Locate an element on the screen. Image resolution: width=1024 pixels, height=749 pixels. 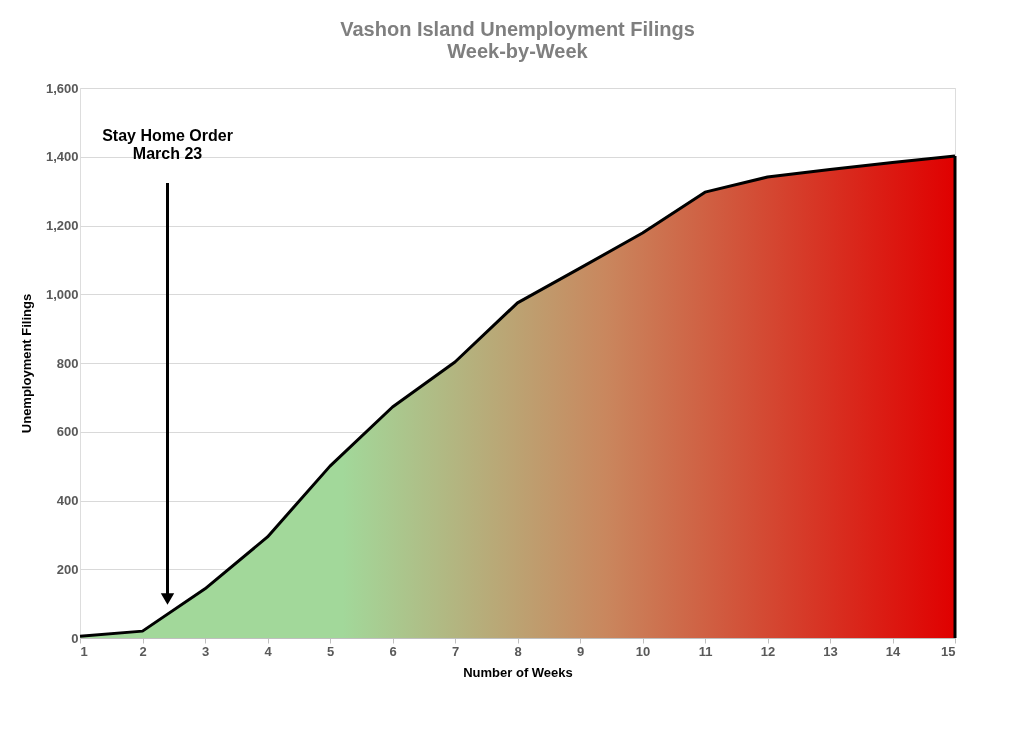
annotation: Stay Home Order March 23 is located at coordinates (167, 144).